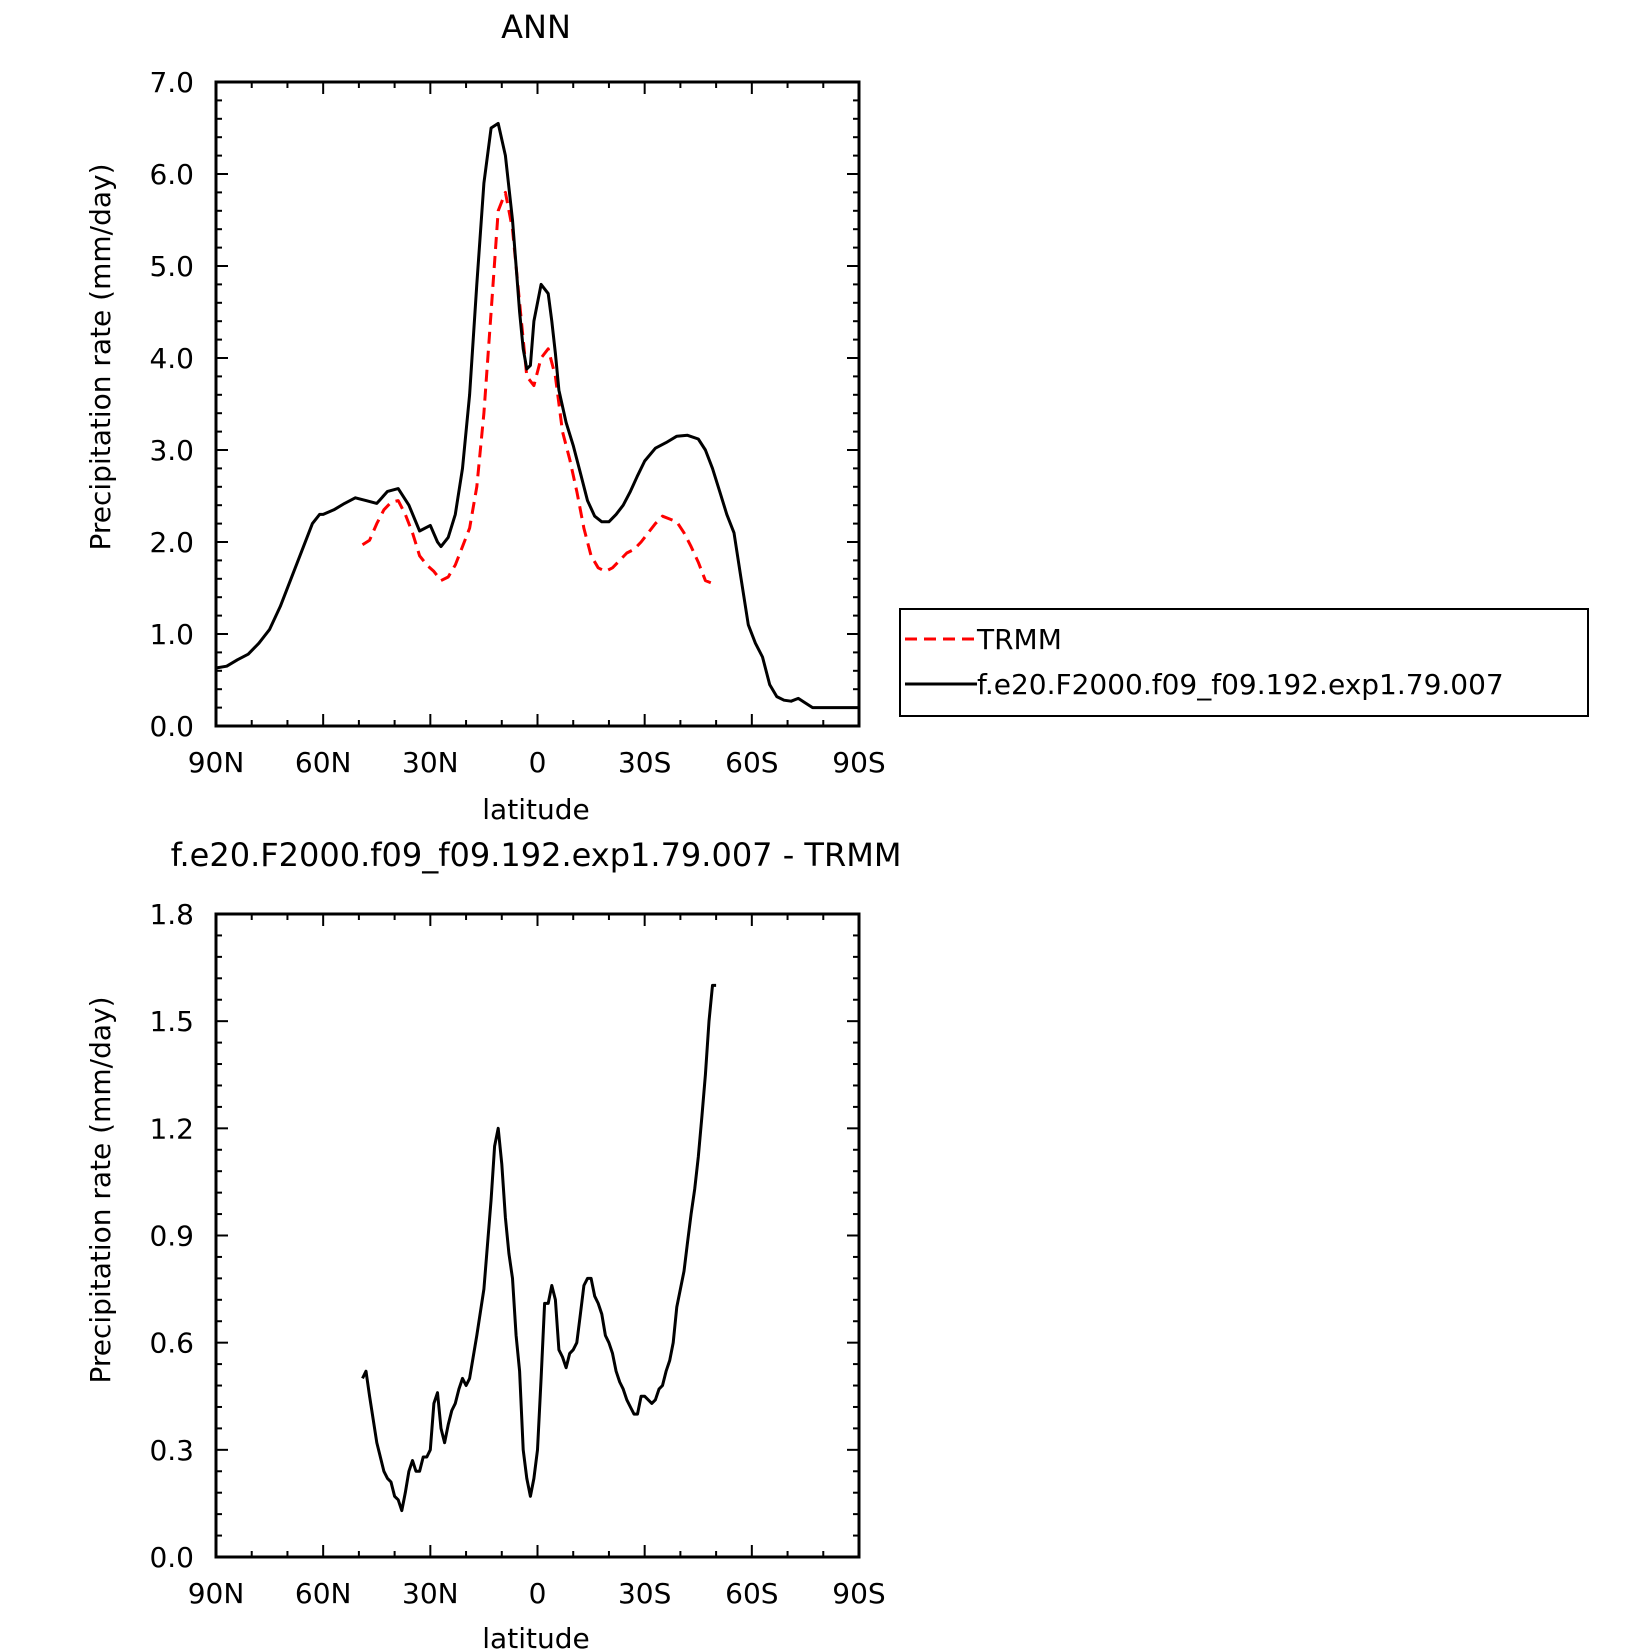 The image size is (1652, 1652). I want to click on bottom-x-tick-label: 90S, so click(858, 1593).